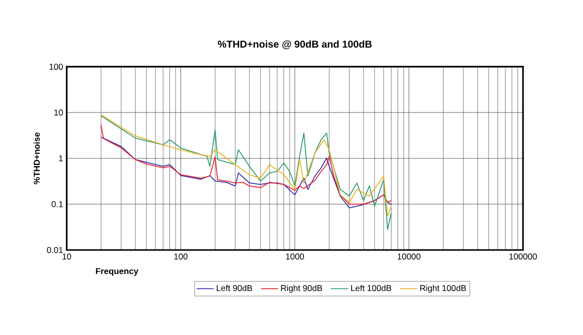 Image resolution: width=583 pixels, height=335 pixels. Describe the element at coordinates (181, 257) in the screenshot. I see `x-tick-label: 100` at that location.